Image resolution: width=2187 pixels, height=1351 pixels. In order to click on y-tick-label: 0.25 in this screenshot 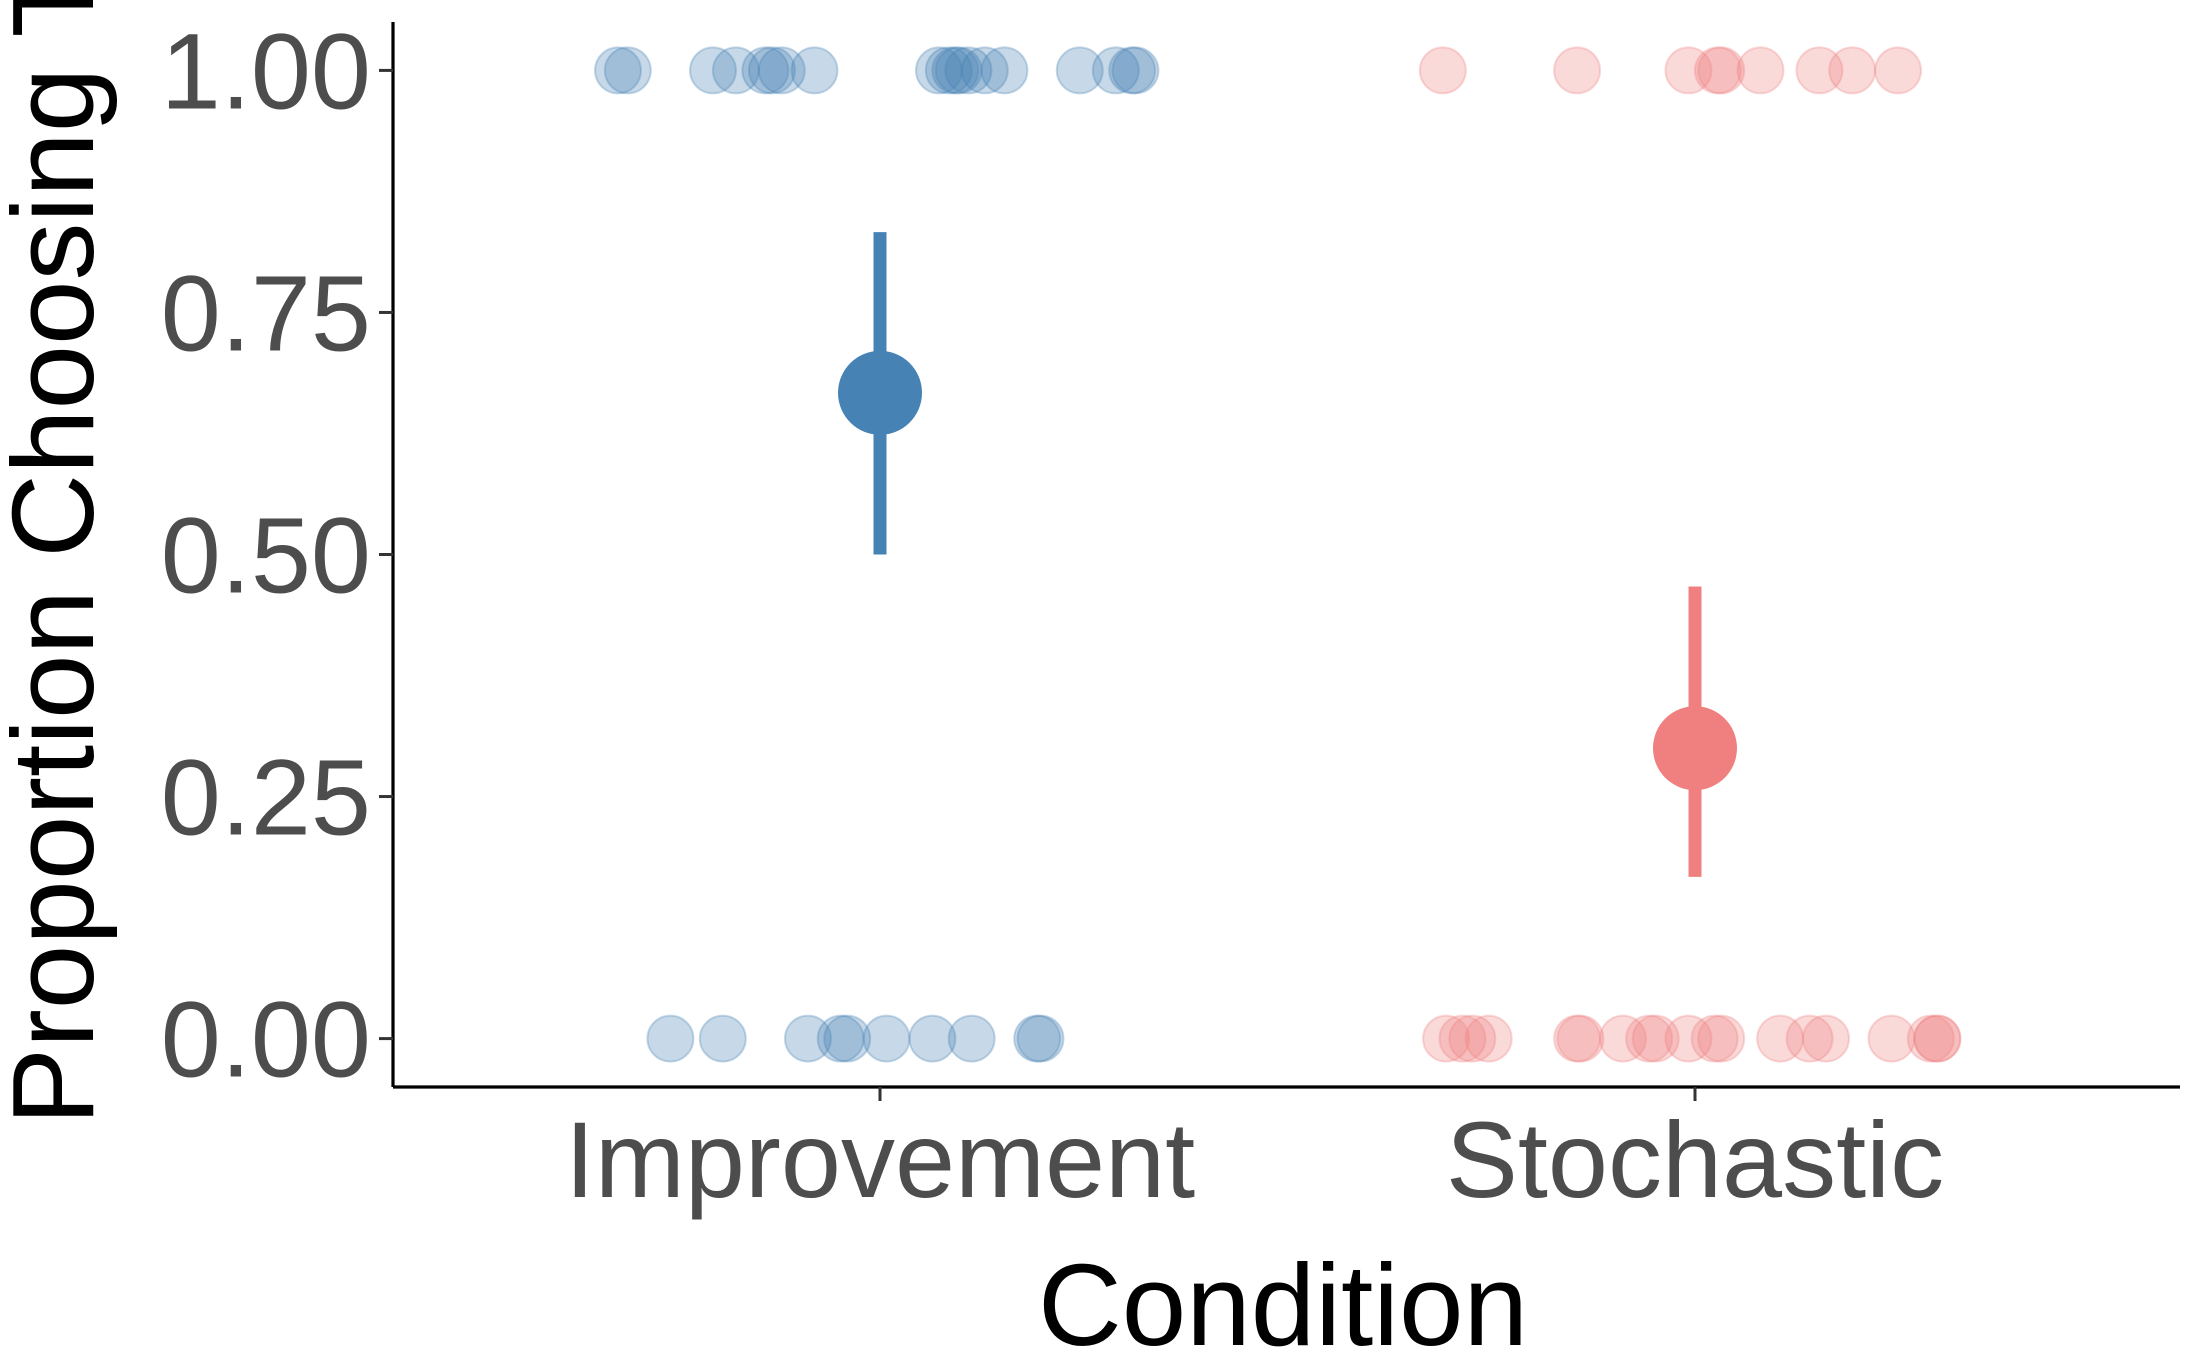, I will do `click(266, 797)`.